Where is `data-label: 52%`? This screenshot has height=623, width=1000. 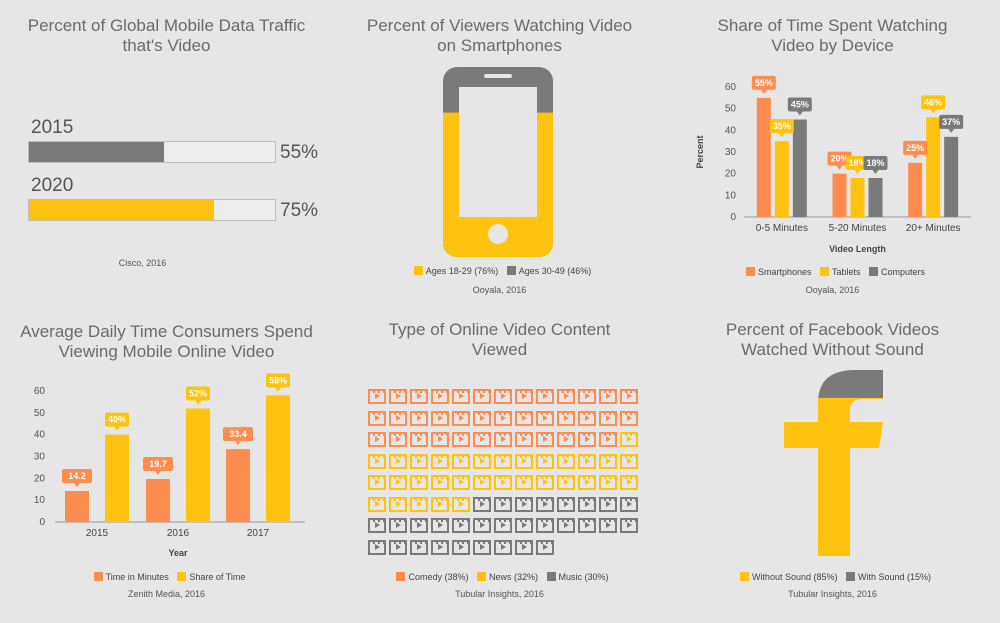
data-label: 52% is located at coordinates (198, 395).